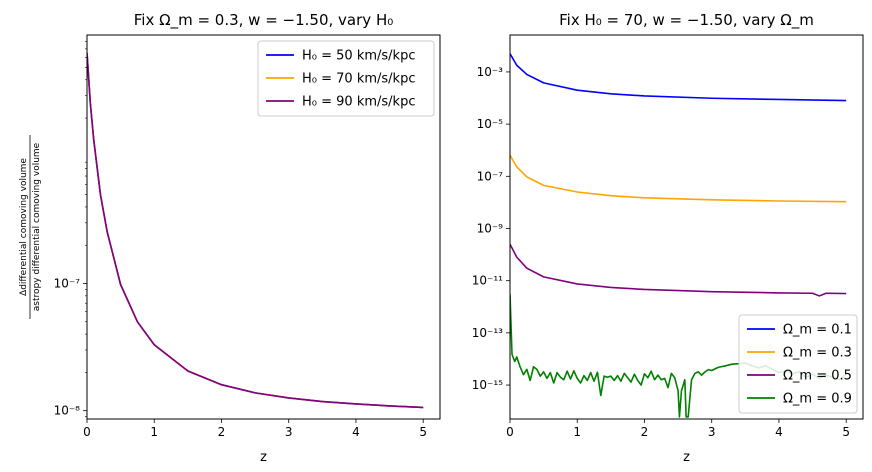  Describe the element at coordinates (487, 333) in the screenshot. I see `y-tick-label: 10⁻¹³` at that location.